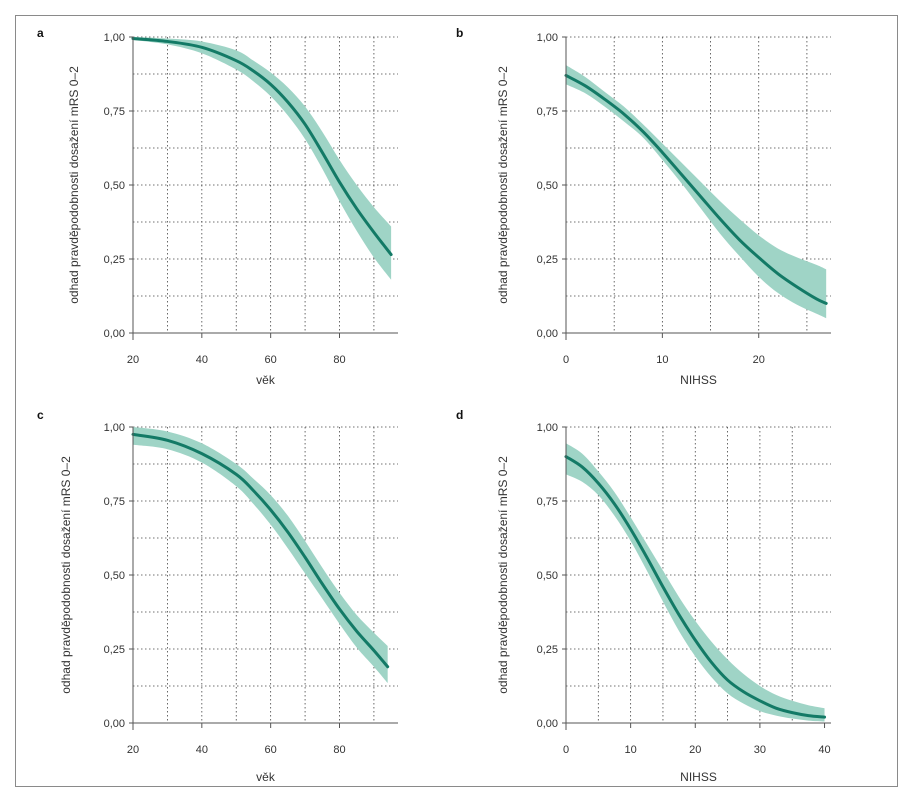 The image size is (913, 800). What do you see at coordinates (459, 33) in the screenshot?
I see `panel-label: b` at bounding box center [459, 33].